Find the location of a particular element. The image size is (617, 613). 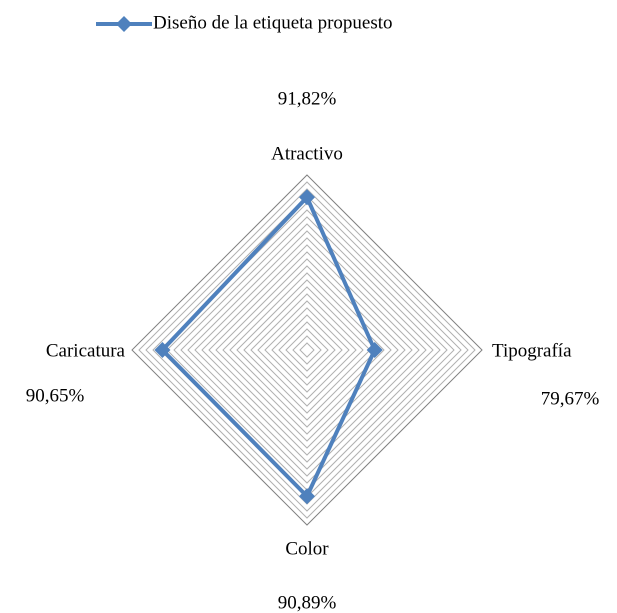

axis-label: Caricatura is located at coordinates (86, 350).